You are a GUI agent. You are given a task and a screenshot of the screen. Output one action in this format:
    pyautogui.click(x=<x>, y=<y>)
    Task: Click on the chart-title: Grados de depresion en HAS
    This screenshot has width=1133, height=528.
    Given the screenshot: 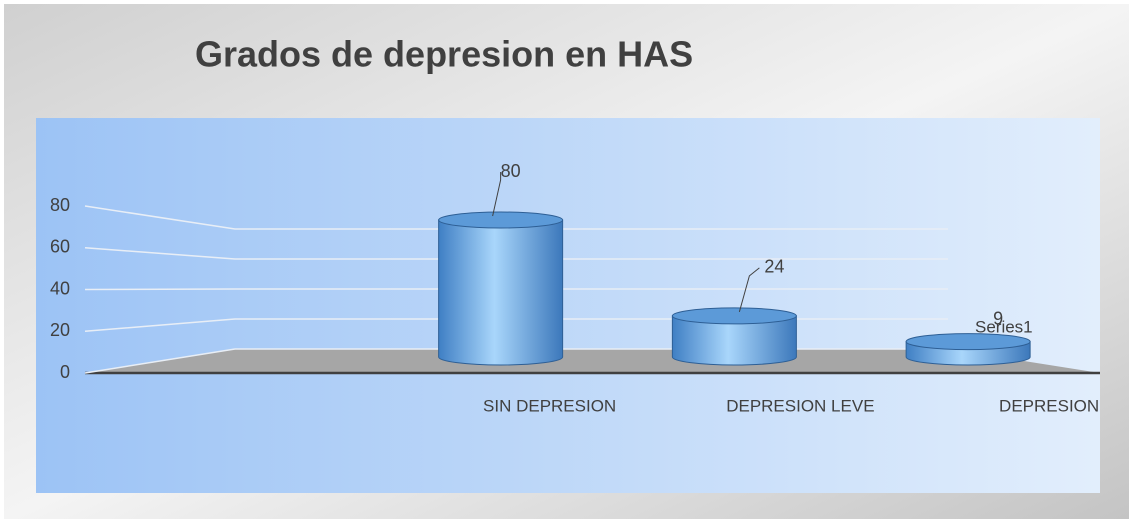 What is the action you would take?
    pyautogui.click(x=444, y=54)
    